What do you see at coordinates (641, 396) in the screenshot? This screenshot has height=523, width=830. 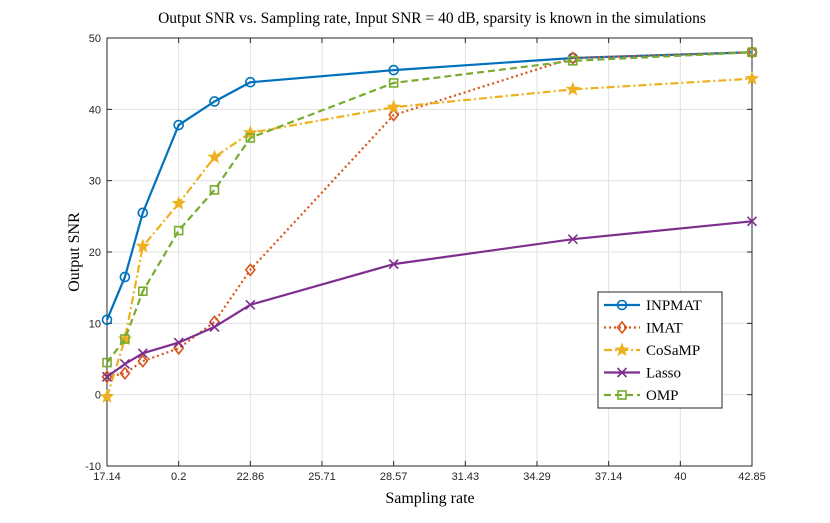 I see `legend-entry-omp: OMP` at bounding box center [641, 396].